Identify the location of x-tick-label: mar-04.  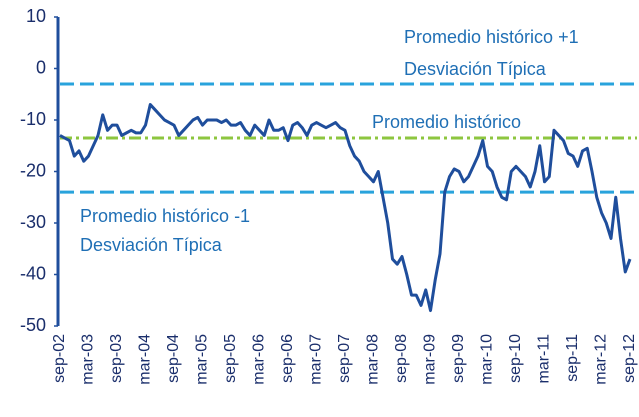
(145, 359).